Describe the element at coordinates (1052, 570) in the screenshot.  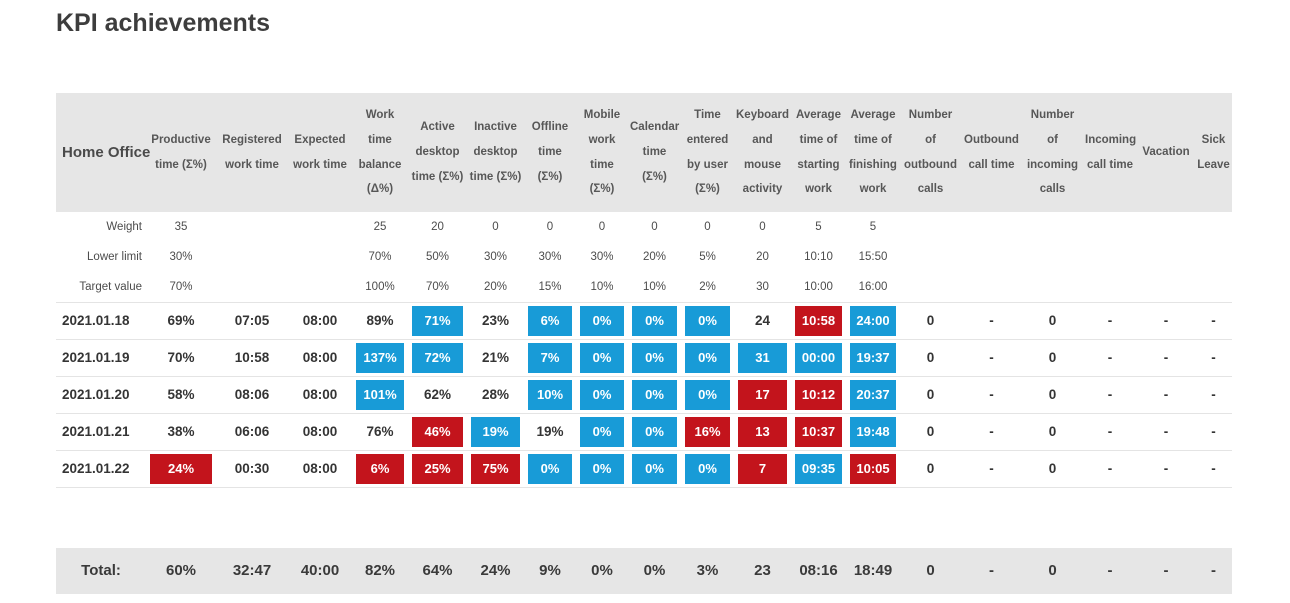
I see `total-value-cell: 0` at that location.